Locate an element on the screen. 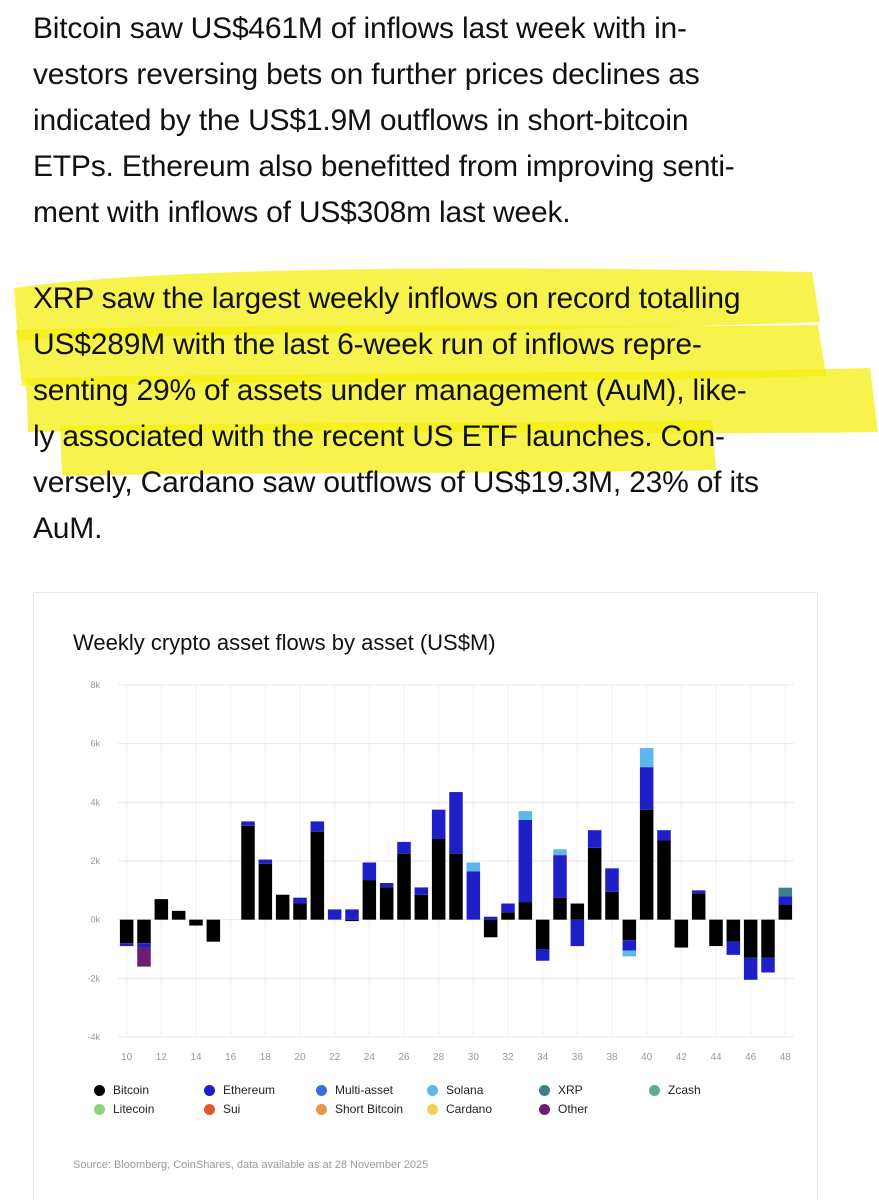  legend-label: Zcash is located at coordinates (684, 1090).